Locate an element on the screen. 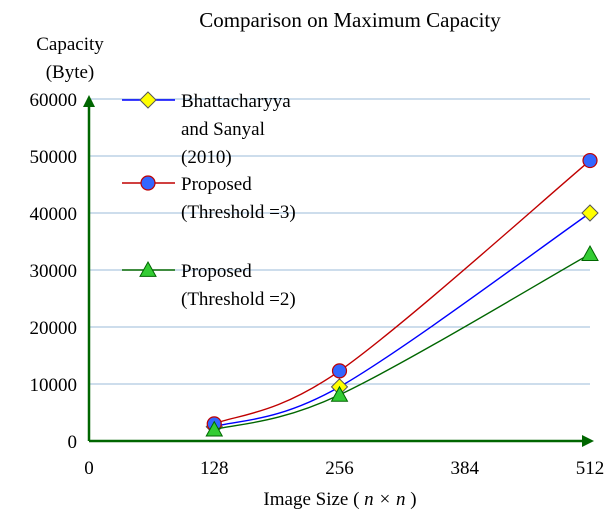  legend-label-1-line-1: Bhattacharyya is located at coordinates (236, 101).